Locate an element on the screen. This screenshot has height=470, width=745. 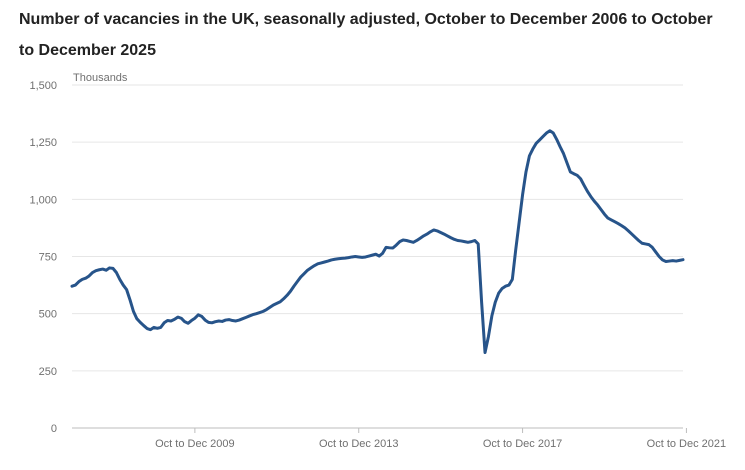
y-tick-label: 250 is located at coordinates (48, 372).